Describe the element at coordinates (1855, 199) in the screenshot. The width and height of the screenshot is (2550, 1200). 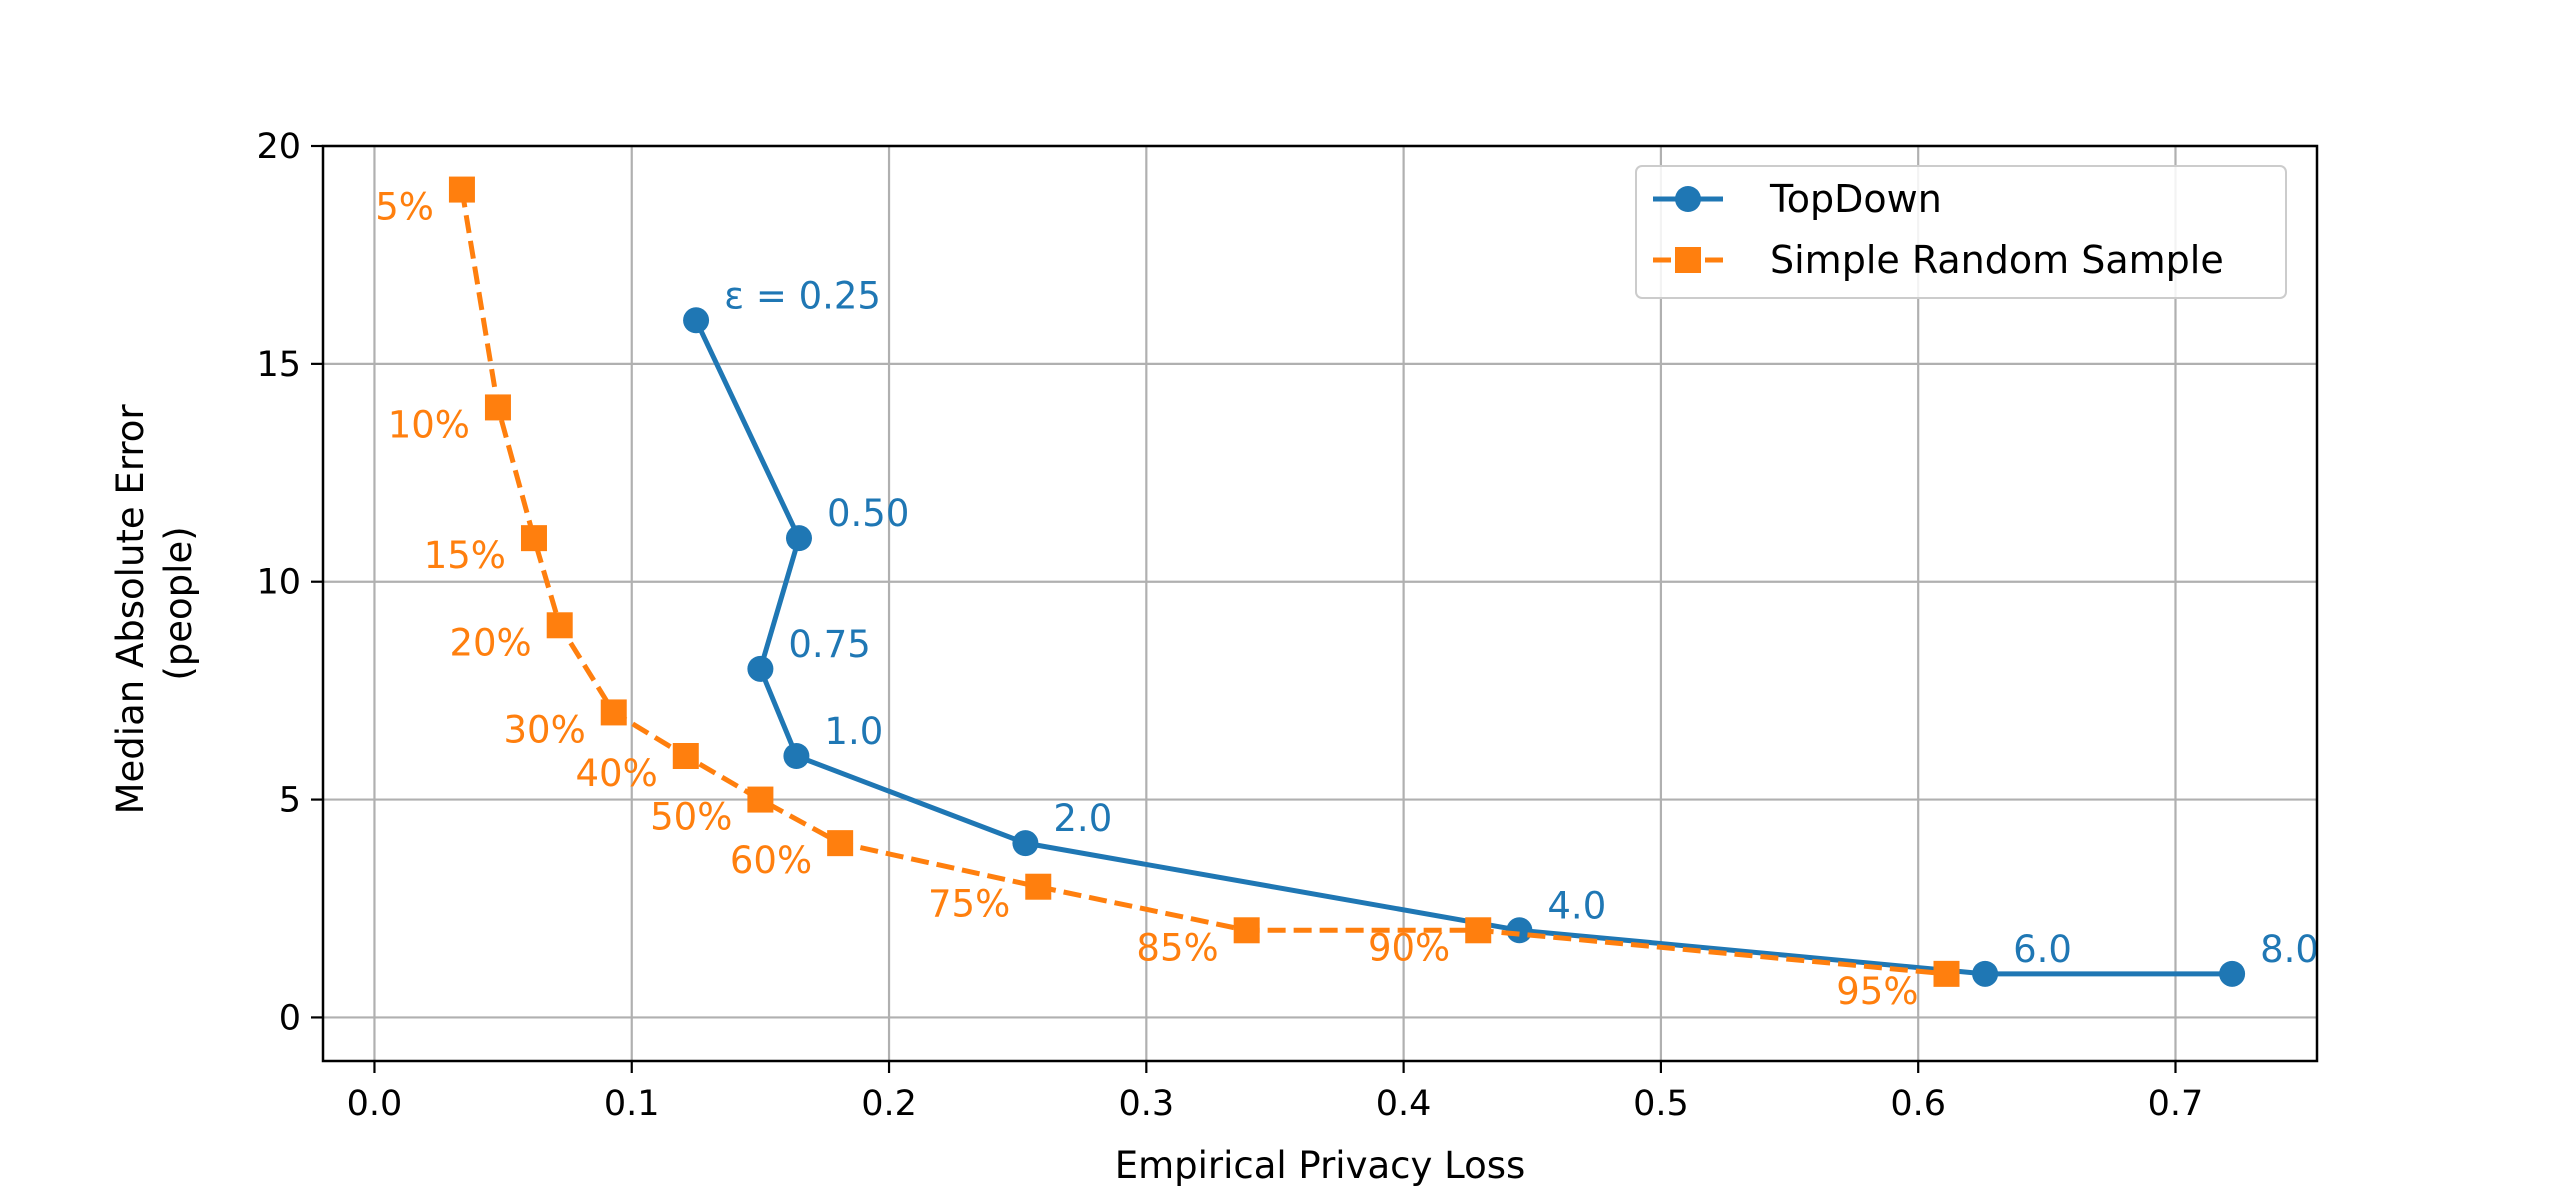
I see `legend-label: TopDown` at that location.